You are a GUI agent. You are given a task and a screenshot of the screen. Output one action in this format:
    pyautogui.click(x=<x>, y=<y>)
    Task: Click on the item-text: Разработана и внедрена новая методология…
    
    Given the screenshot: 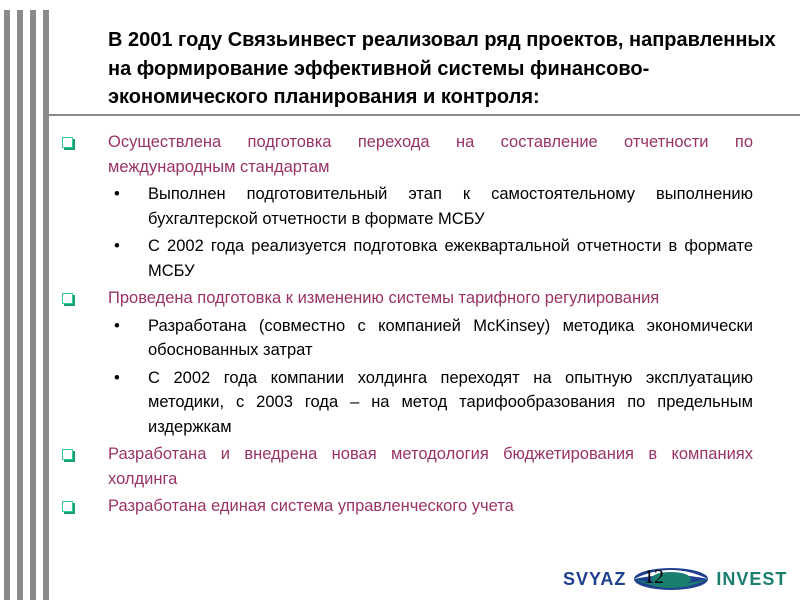 What is the action you would take?
    pyautogui.click(x=430, y=466)
    